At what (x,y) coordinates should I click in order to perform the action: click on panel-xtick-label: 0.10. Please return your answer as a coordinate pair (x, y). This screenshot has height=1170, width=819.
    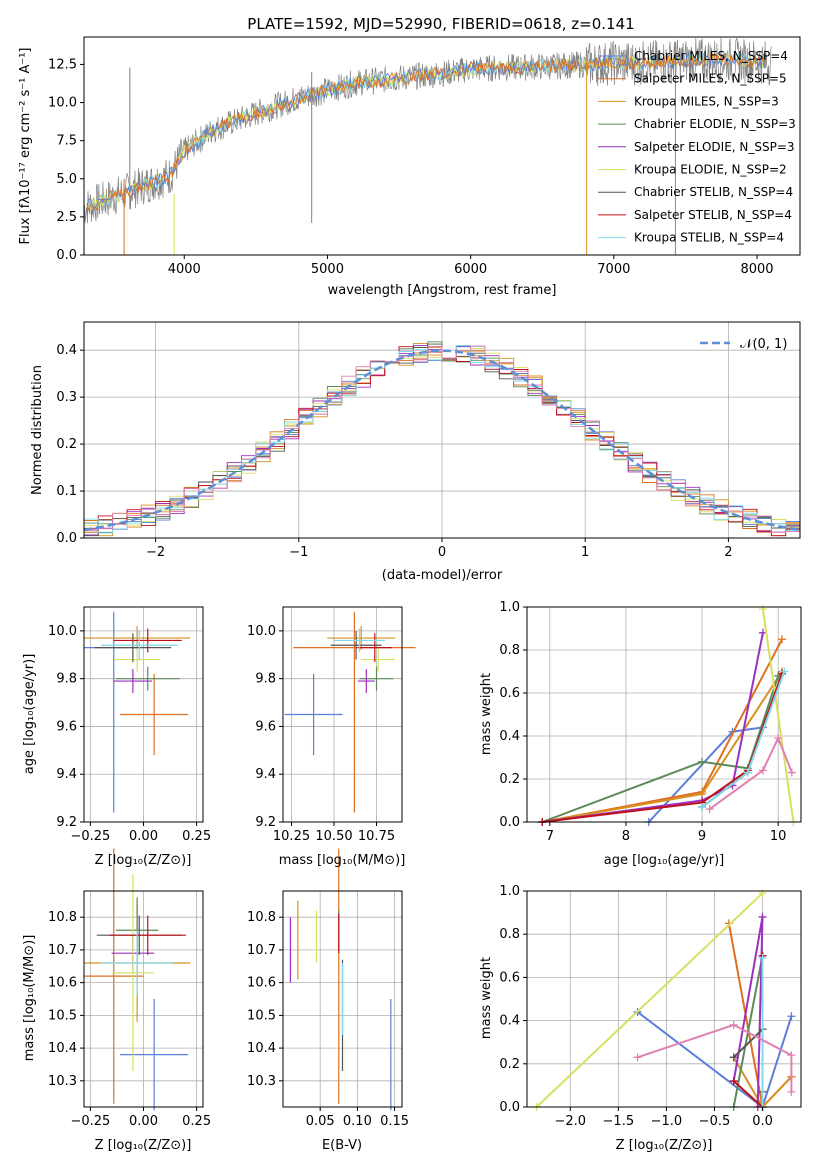
    Looking at the image, I should click on (357, 1121).